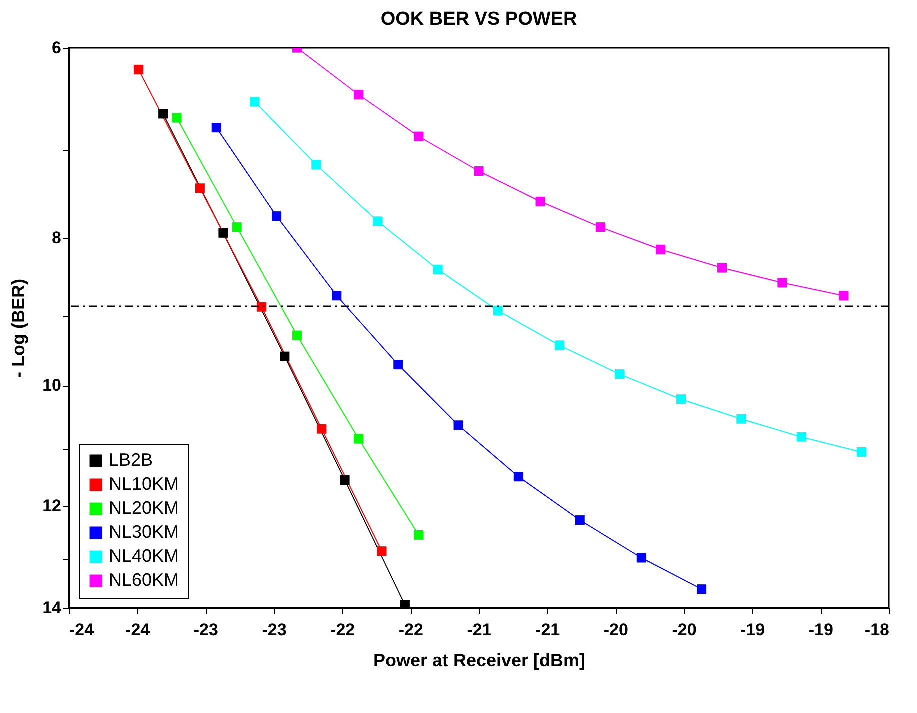 Image resolution: width=917 pixels, height=713 pixels. I want to click on y-tick-label: 6, so click(57, 48).